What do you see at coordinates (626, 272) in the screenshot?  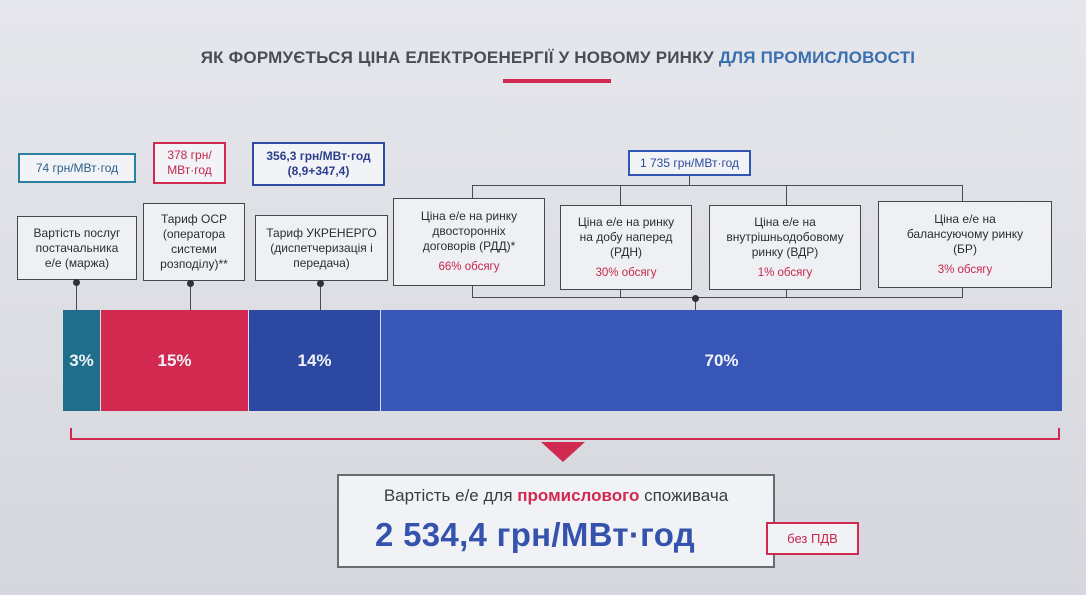 I see `market-share-label: 30% обсягу` at bounding box center [626, 272].